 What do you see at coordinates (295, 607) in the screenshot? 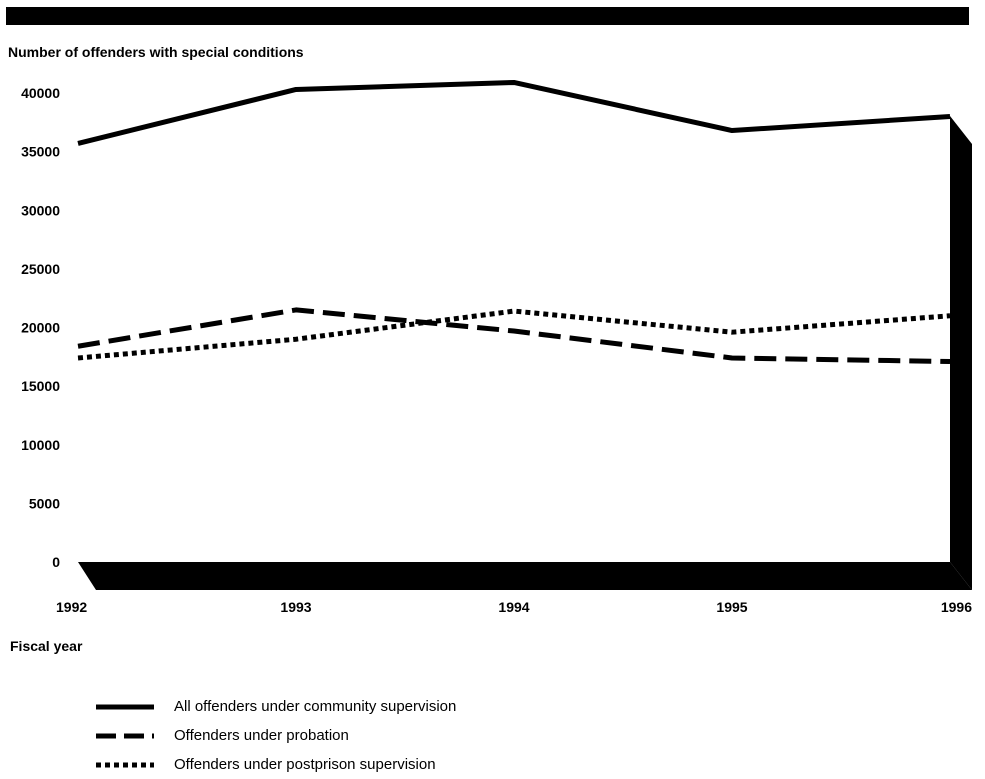
I see `x-tick-label: 1993` at bounding box center [295, 607].